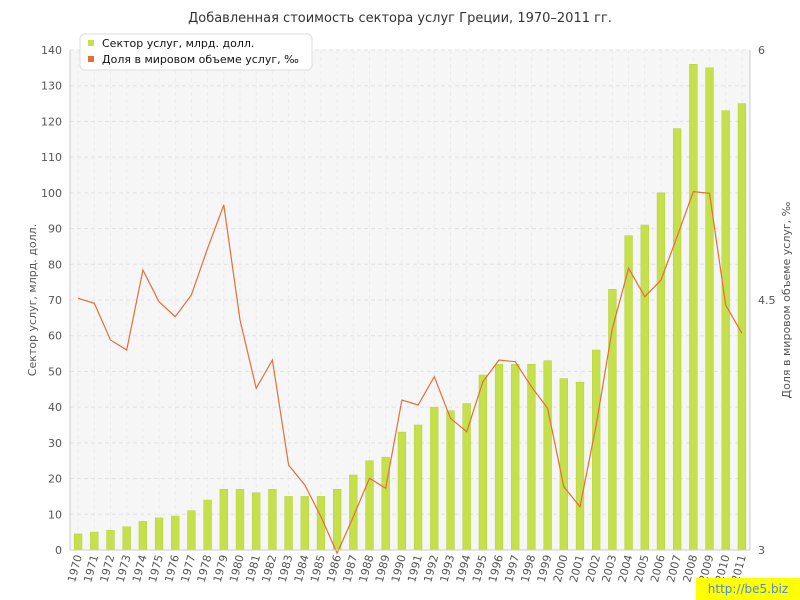 This screenshot has width=800, height=600. I want to click on bar-1992, so click(434, 478).